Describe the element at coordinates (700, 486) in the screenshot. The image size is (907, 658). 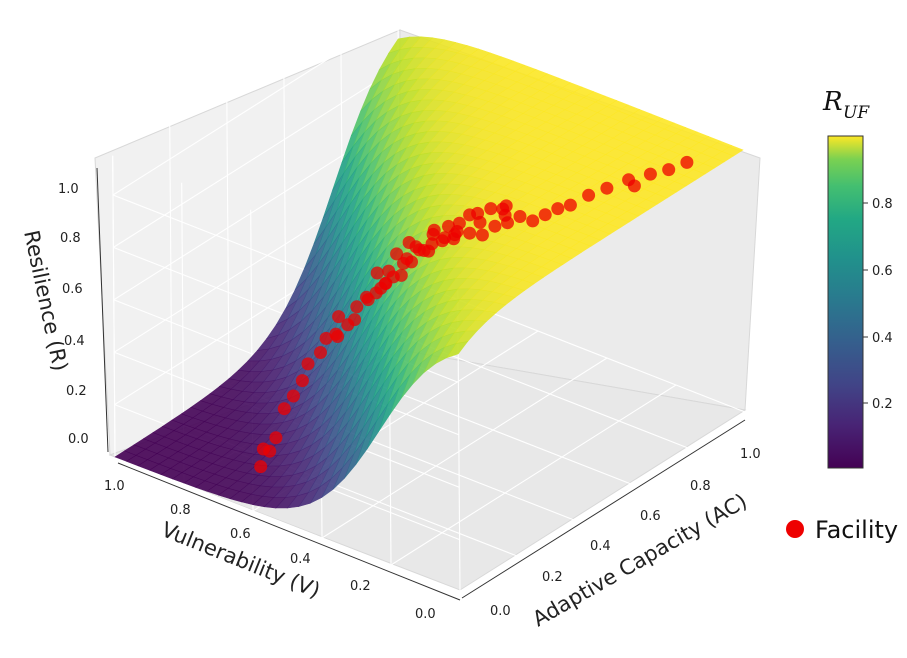
I see `x-tick-label: 0.8` at that location.